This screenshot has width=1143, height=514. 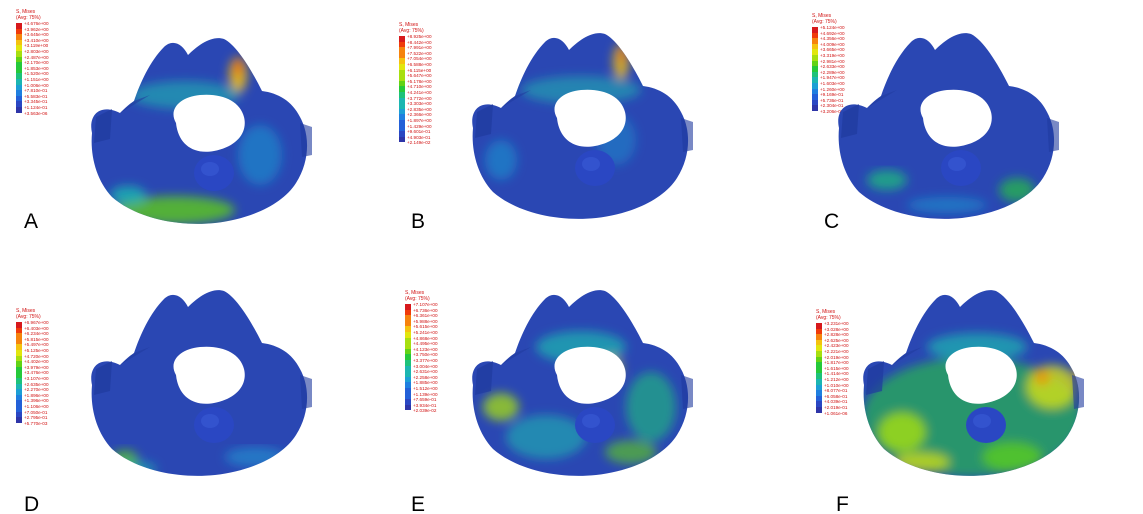 I want to click on legend-value: +5.125e+00, so click(x=36, y=350).